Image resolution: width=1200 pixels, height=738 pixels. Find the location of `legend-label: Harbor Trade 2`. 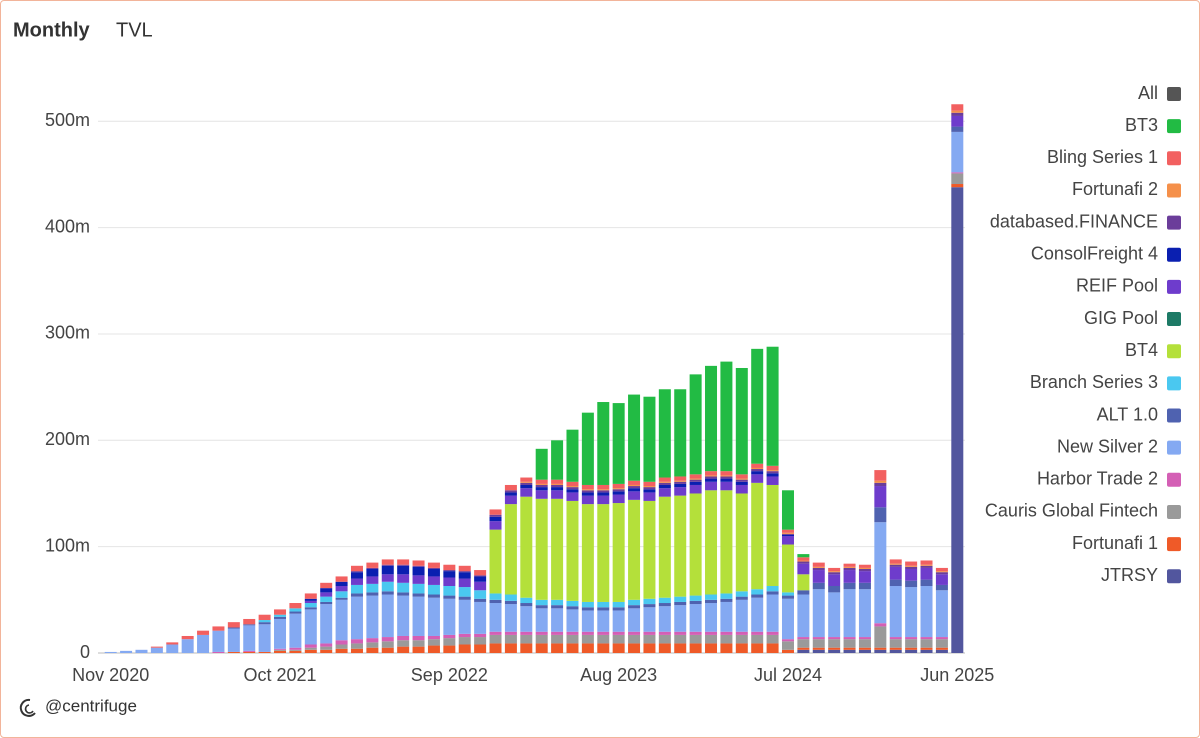

legend-label: Harbor Trade 2 is located at coordinates (1097, 479).